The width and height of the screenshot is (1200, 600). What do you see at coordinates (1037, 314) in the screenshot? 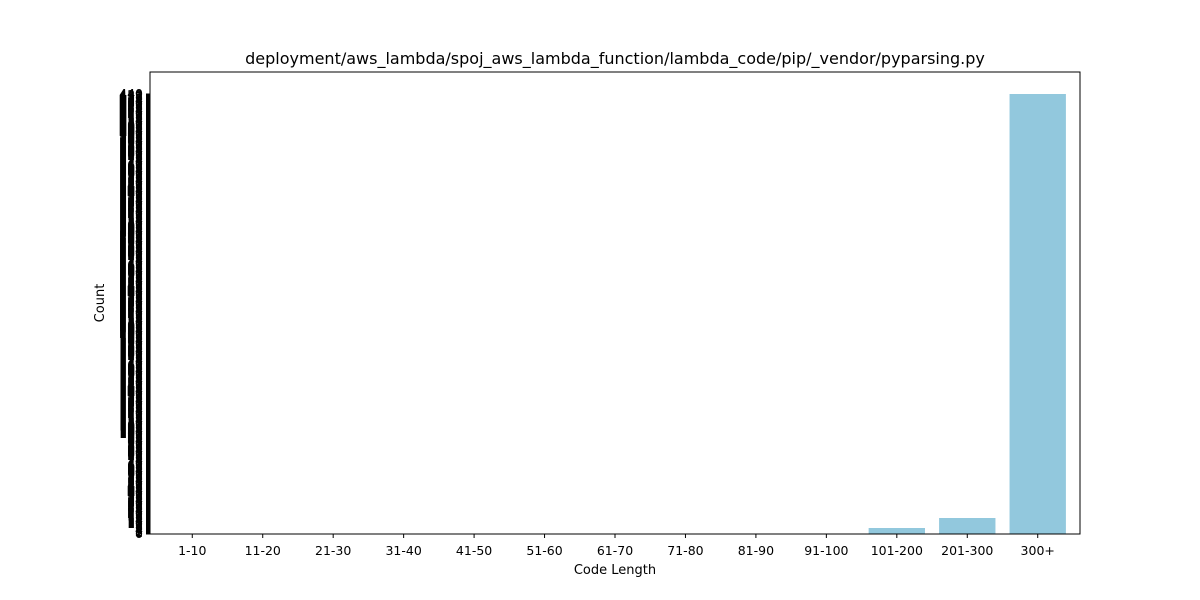
I see `bar-300+` at bounding box center [1037, 314].